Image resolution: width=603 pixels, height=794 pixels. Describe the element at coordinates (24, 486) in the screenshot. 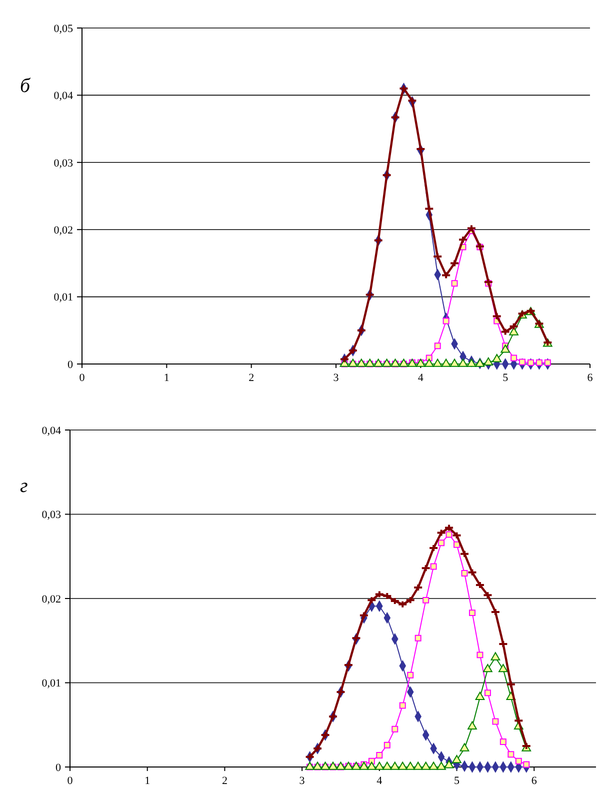

I see `text: г` at that location.